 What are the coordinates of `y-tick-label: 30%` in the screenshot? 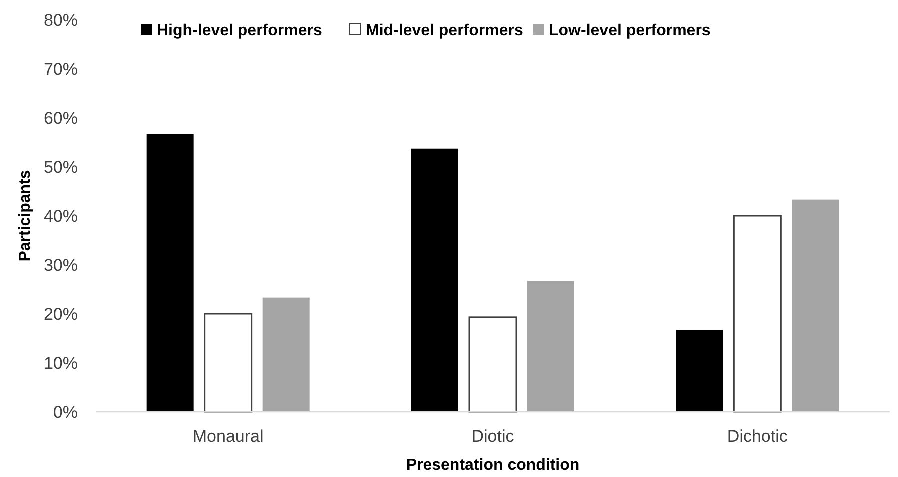 It's located at (61, 265).